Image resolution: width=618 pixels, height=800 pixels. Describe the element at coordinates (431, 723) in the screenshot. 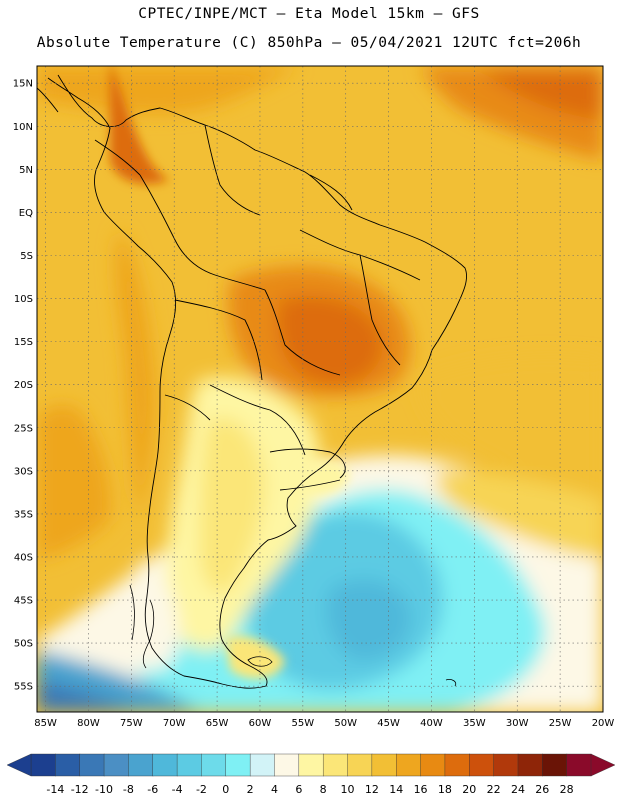

I see `lon-label: 40W` at that location.